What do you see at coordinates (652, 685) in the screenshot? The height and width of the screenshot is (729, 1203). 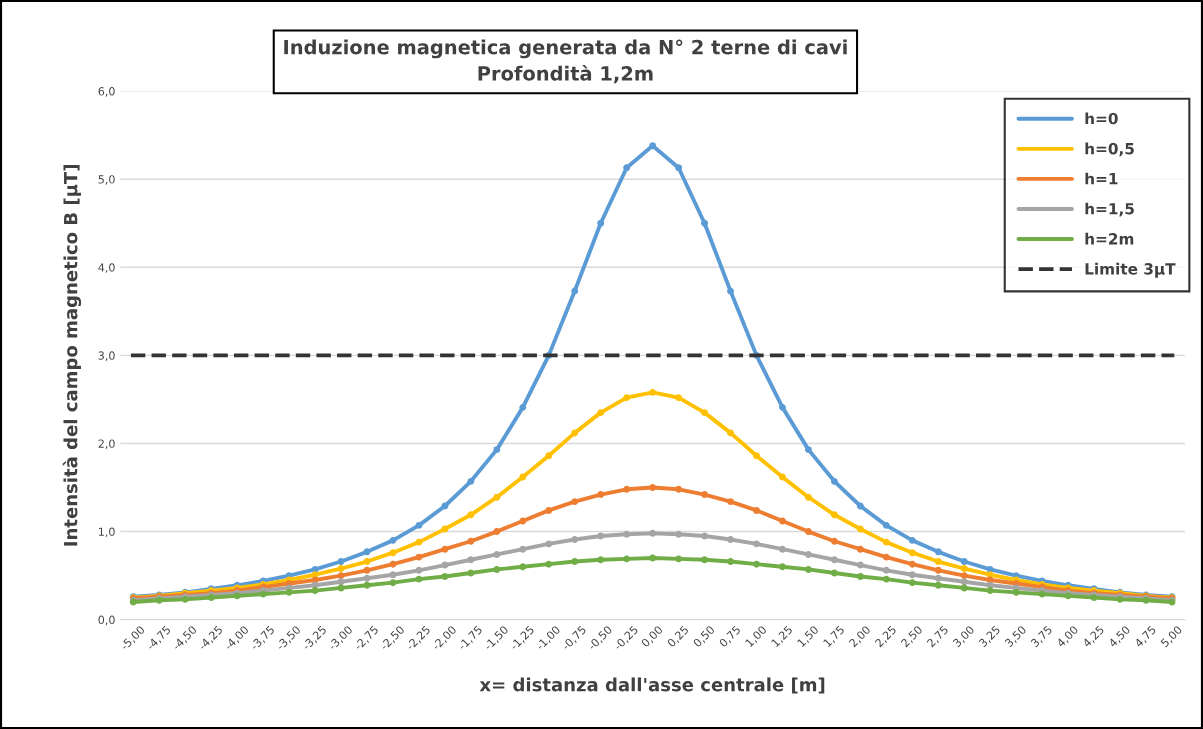 I see `x-axis-title: x= distanza dall'asse centrale [m]` at bounding box center [652, 685].